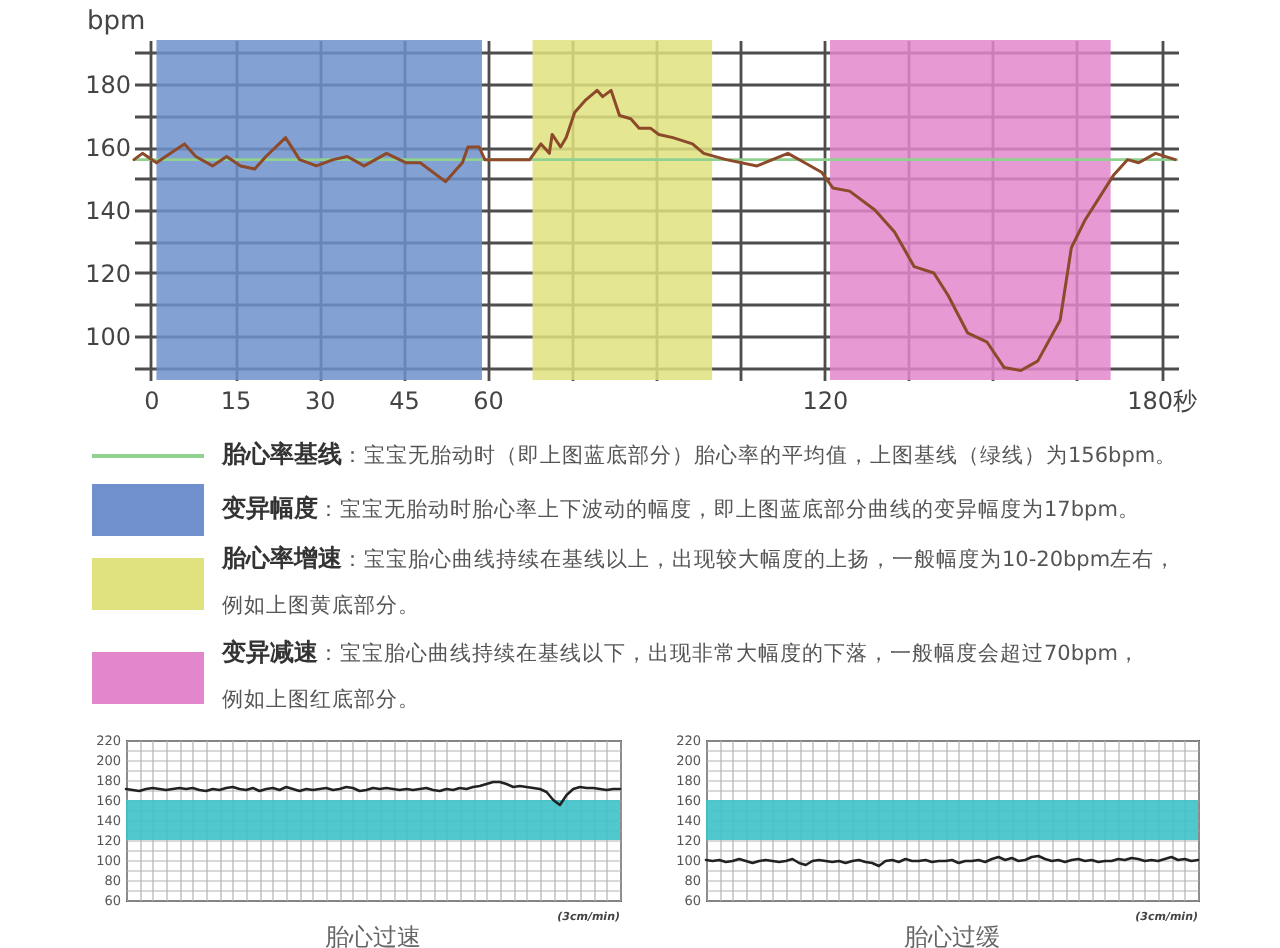 This screenshot has height=948, width=1280. What do you see at coordinates (108, 273) in the screenshot?
I see `y-tick-label: 120` at bounding box center [108, 273].